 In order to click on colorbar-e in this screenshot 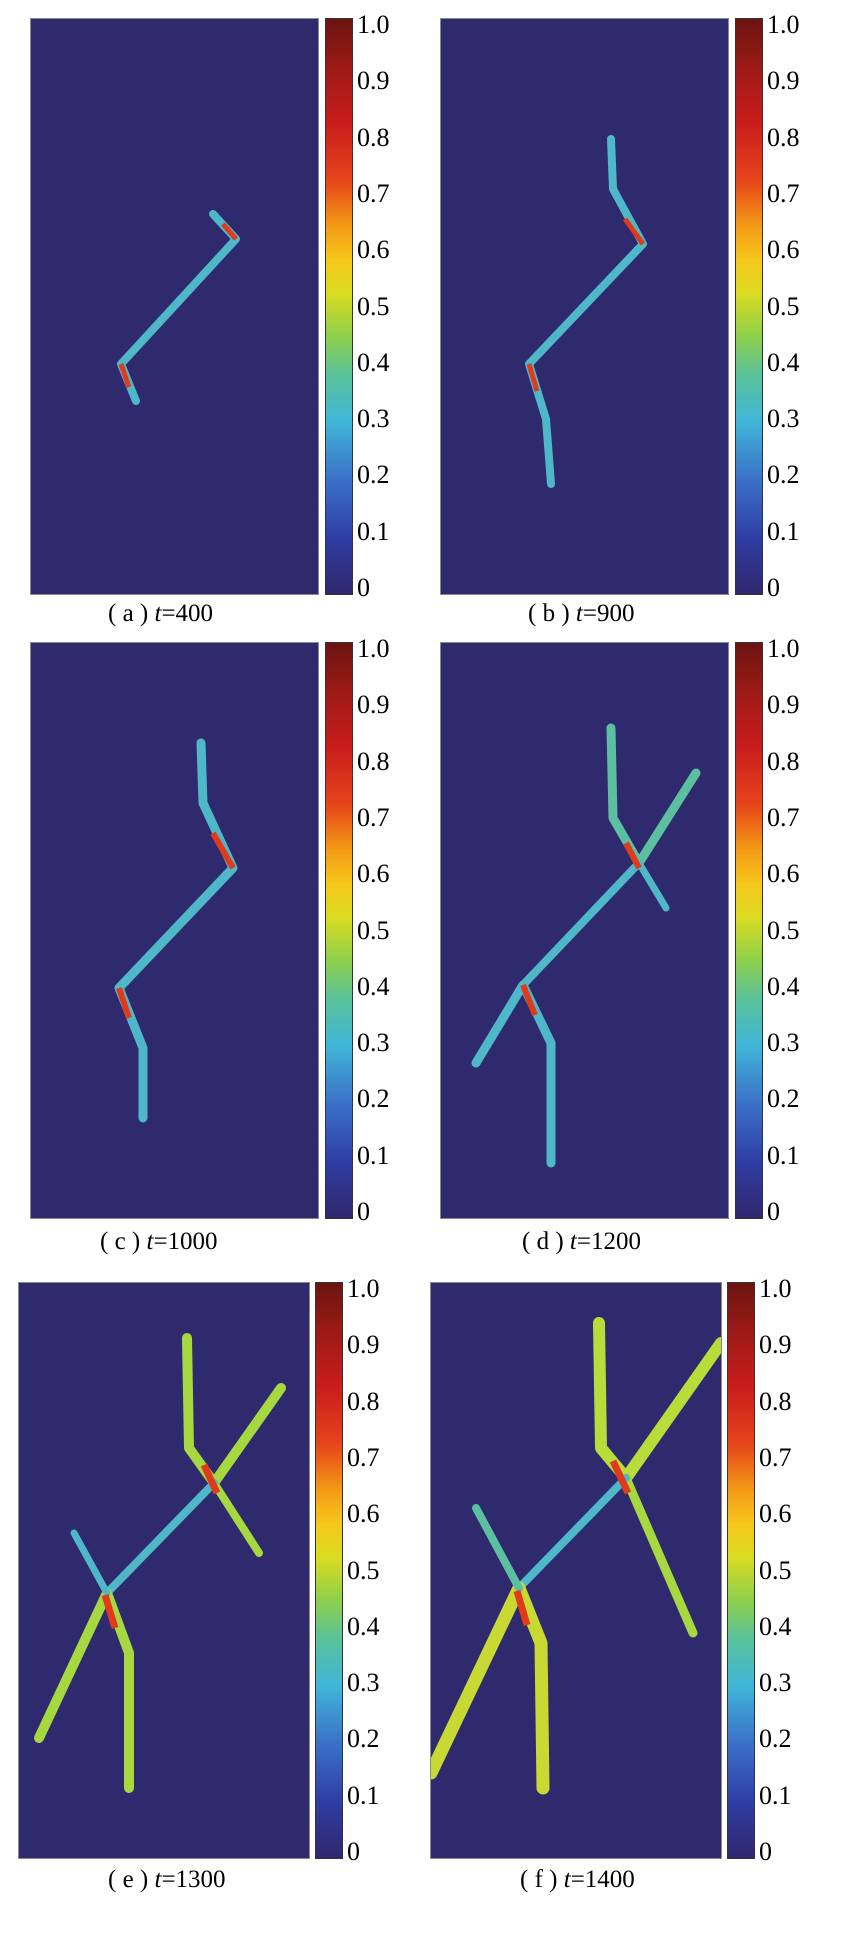, I will do `click(329, 1570)`.